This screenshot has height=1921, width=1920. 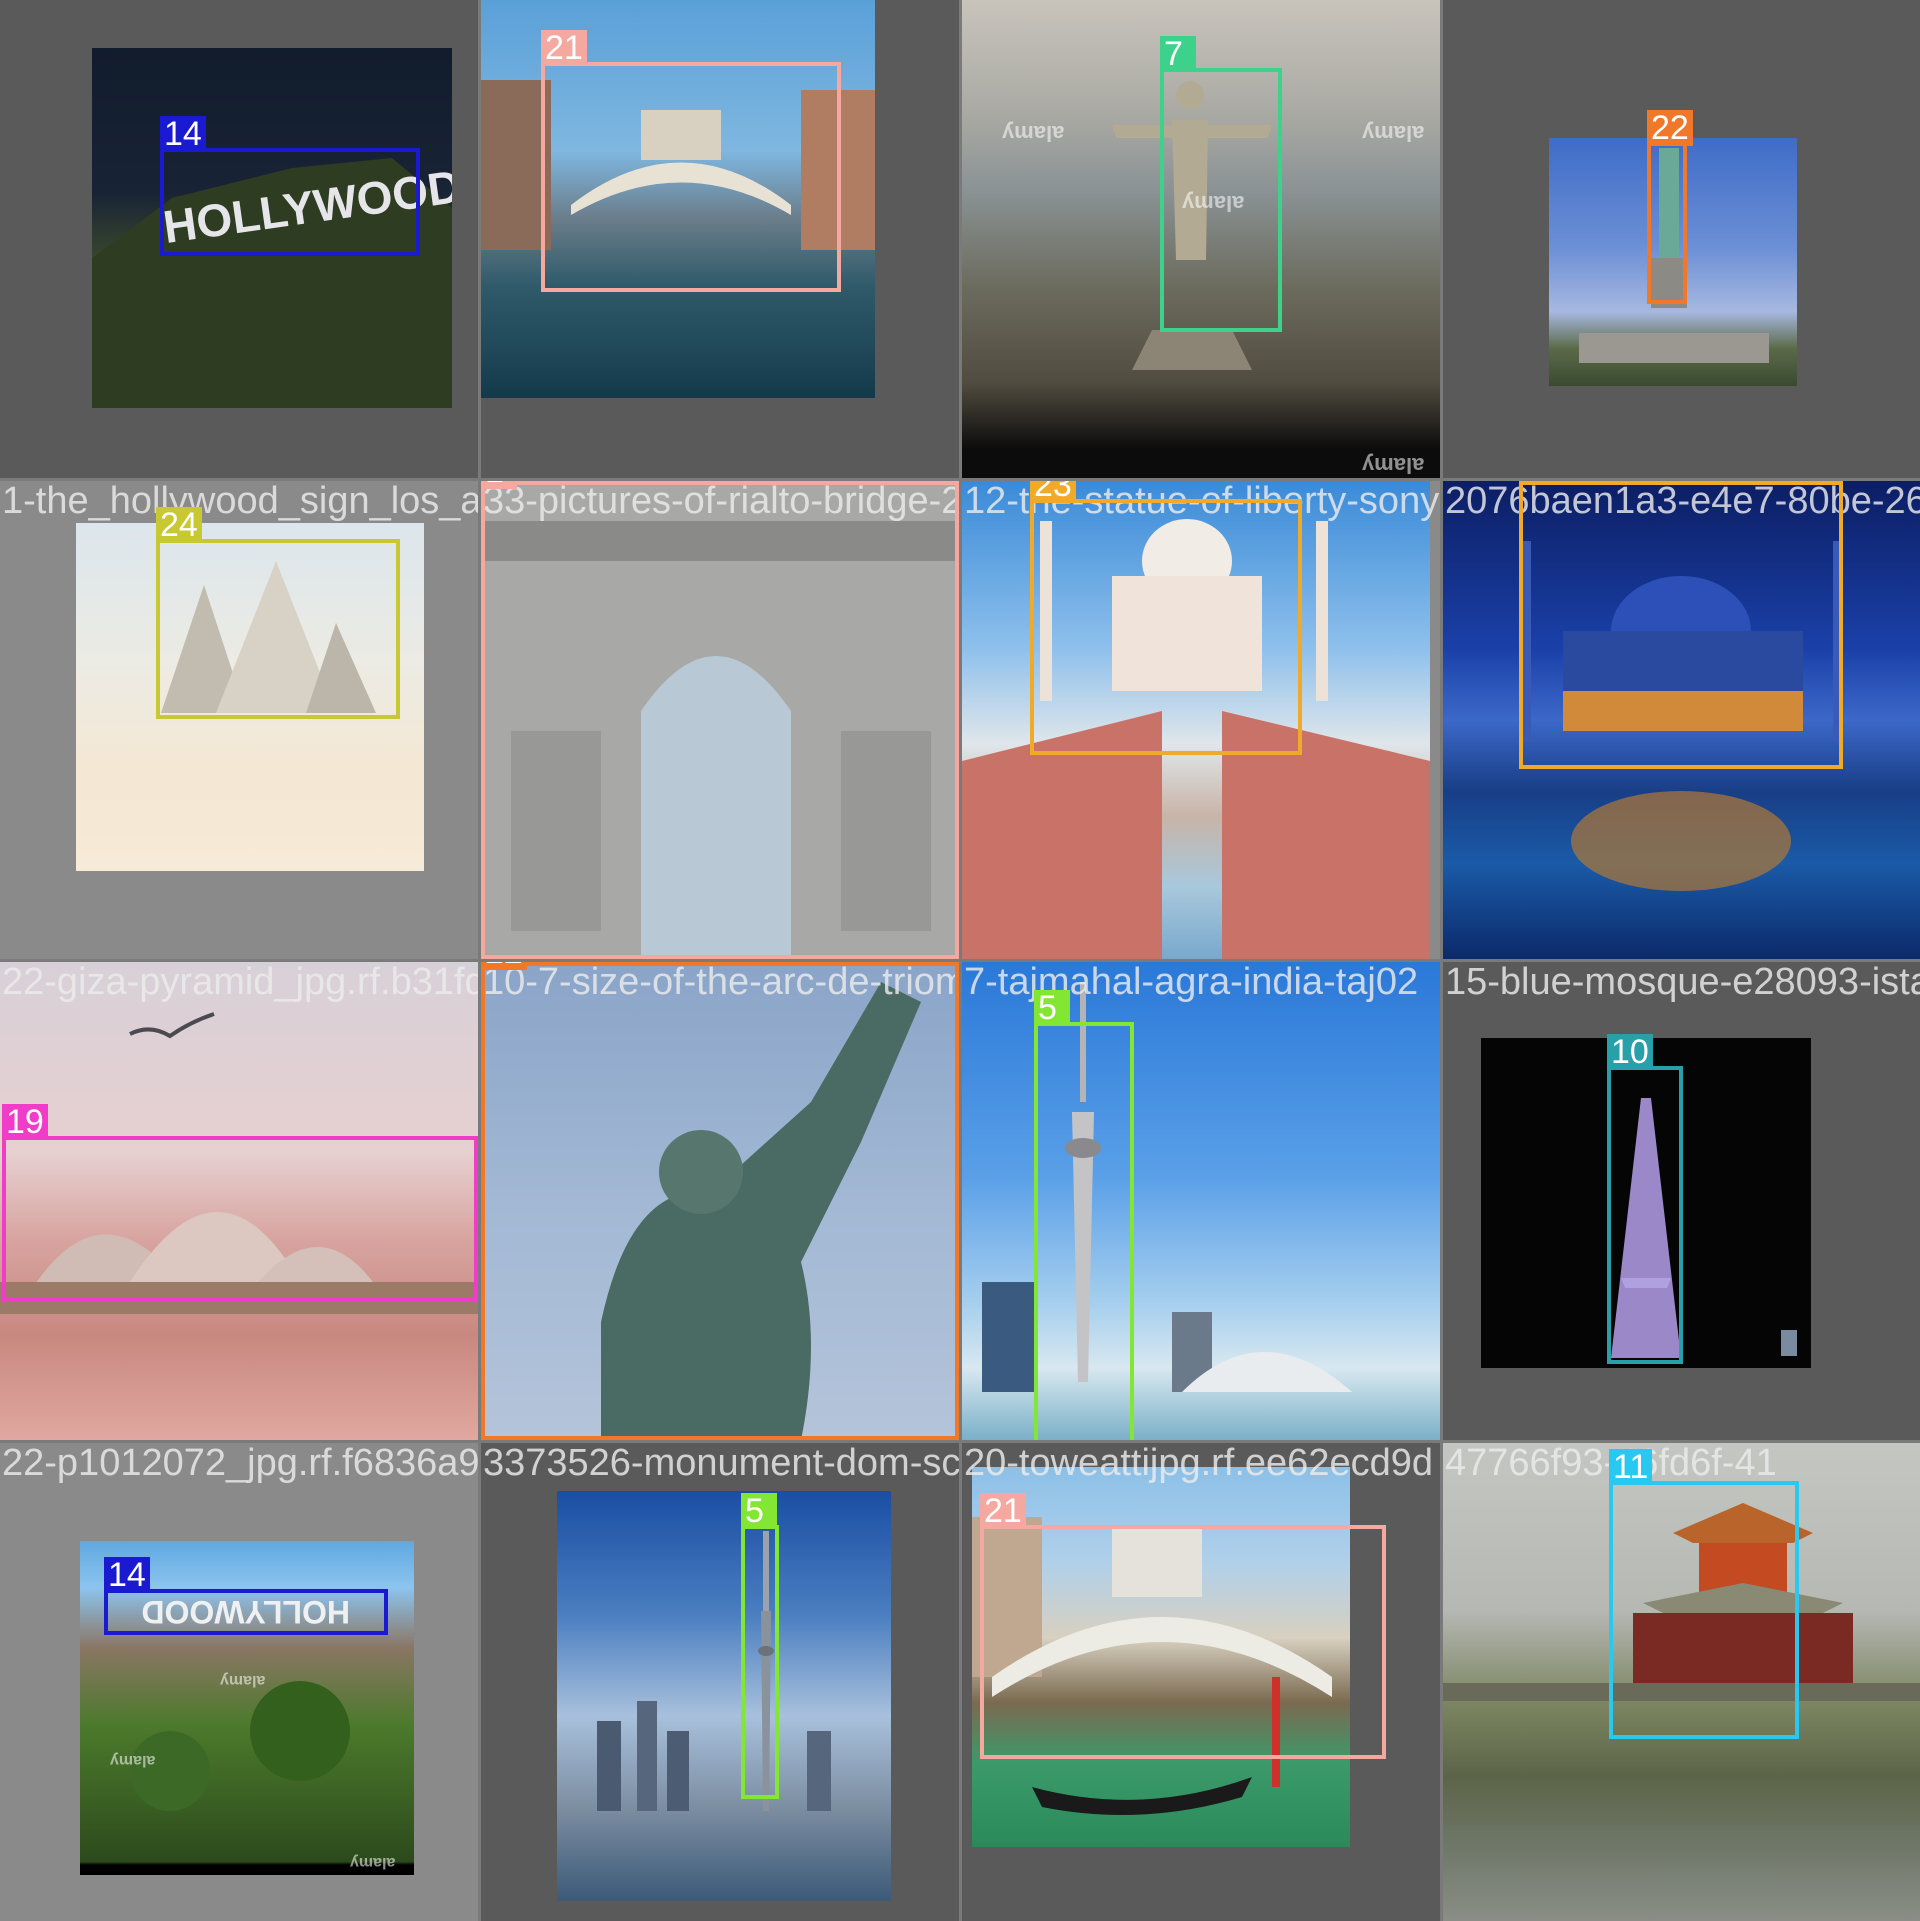 I want to click on detection-box: 19, so click(x=240, y=1203).